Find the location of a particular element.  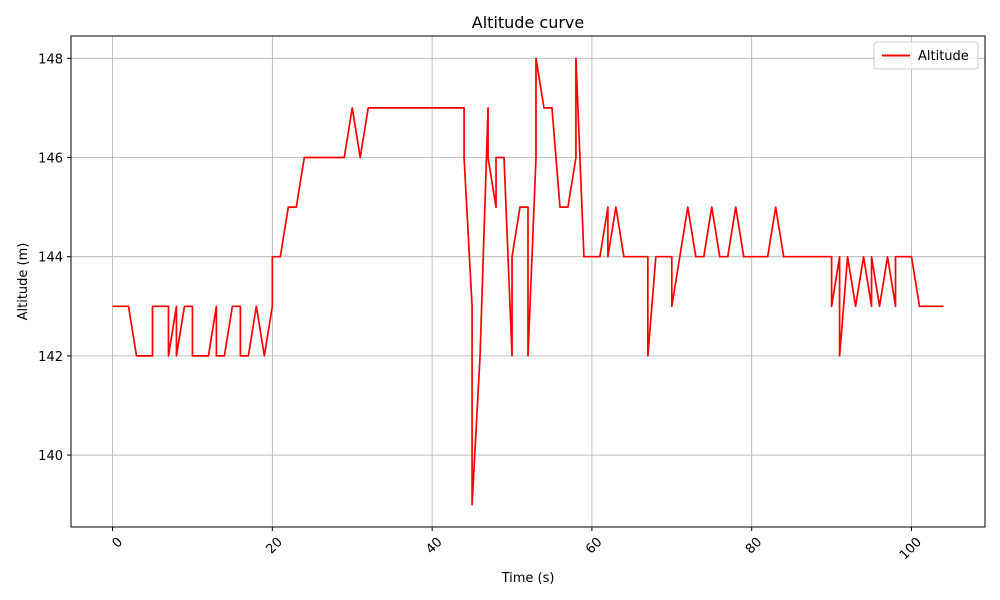

y-tick-label: 144 is located at coordinates (50, 258).